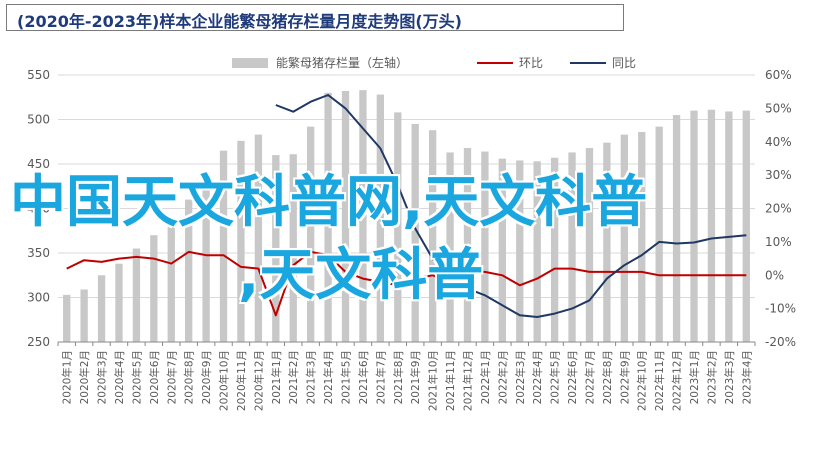 This screenshot has height=461, width=815. Describe the element at coordinates (250, 63) in the screenshot. I see `legend-swatch` at that location.